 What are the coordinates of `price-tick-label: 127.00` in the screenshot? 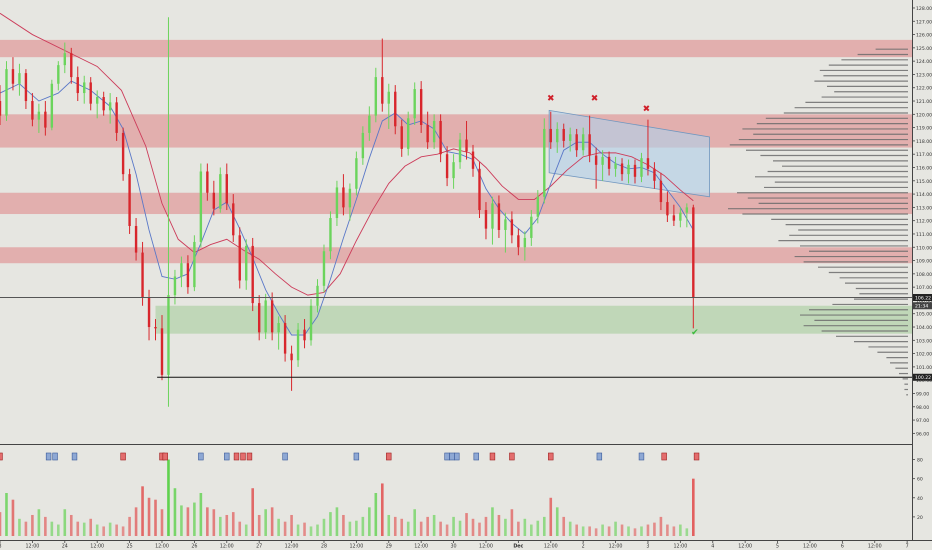 It's located at (924, 22).